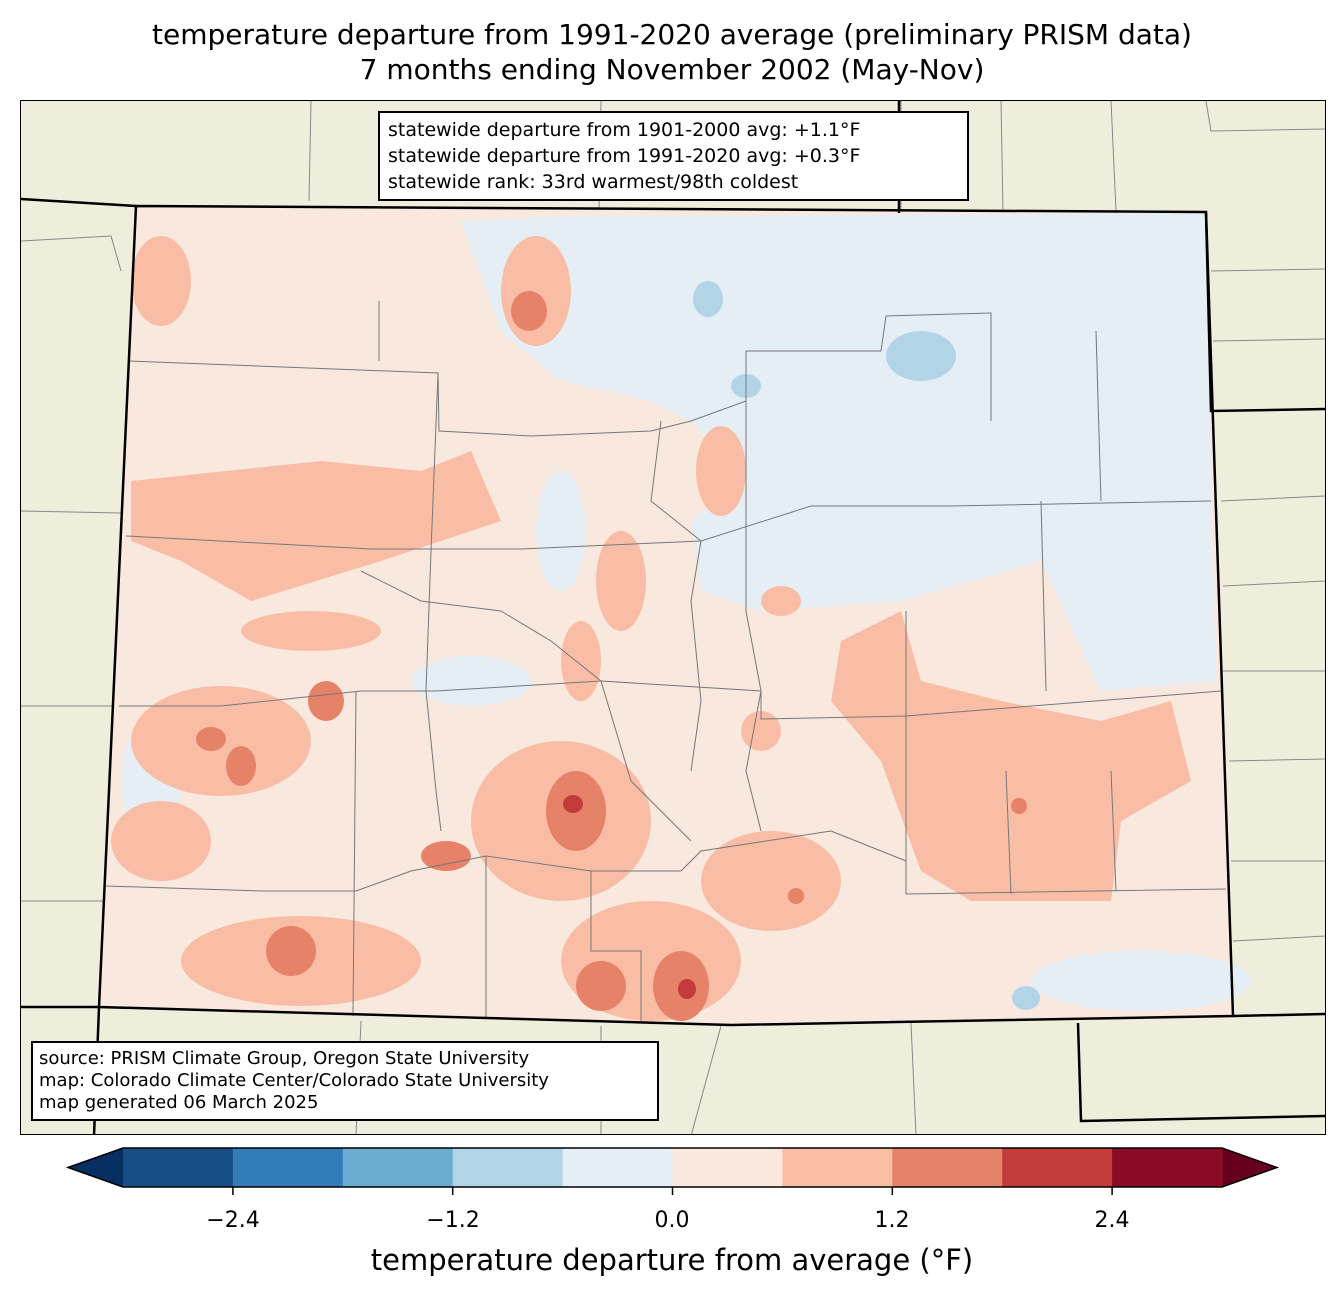  I want to click on colorbar-tick-label: 1.2, so click(892, 1220).